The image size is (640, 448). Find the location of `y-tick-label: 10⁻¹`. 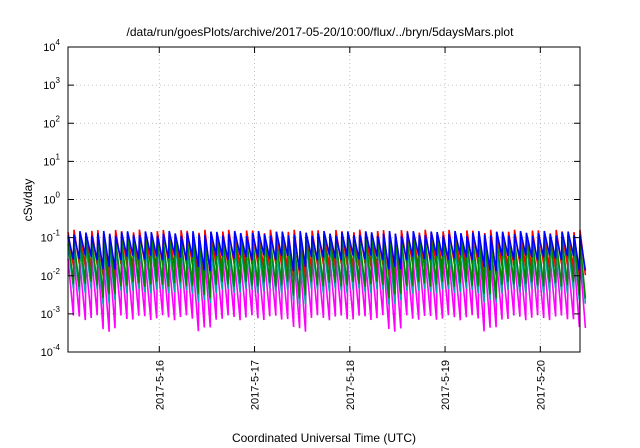

y-tick-label: 10⁻¹ is located at coordinates (51, 237).